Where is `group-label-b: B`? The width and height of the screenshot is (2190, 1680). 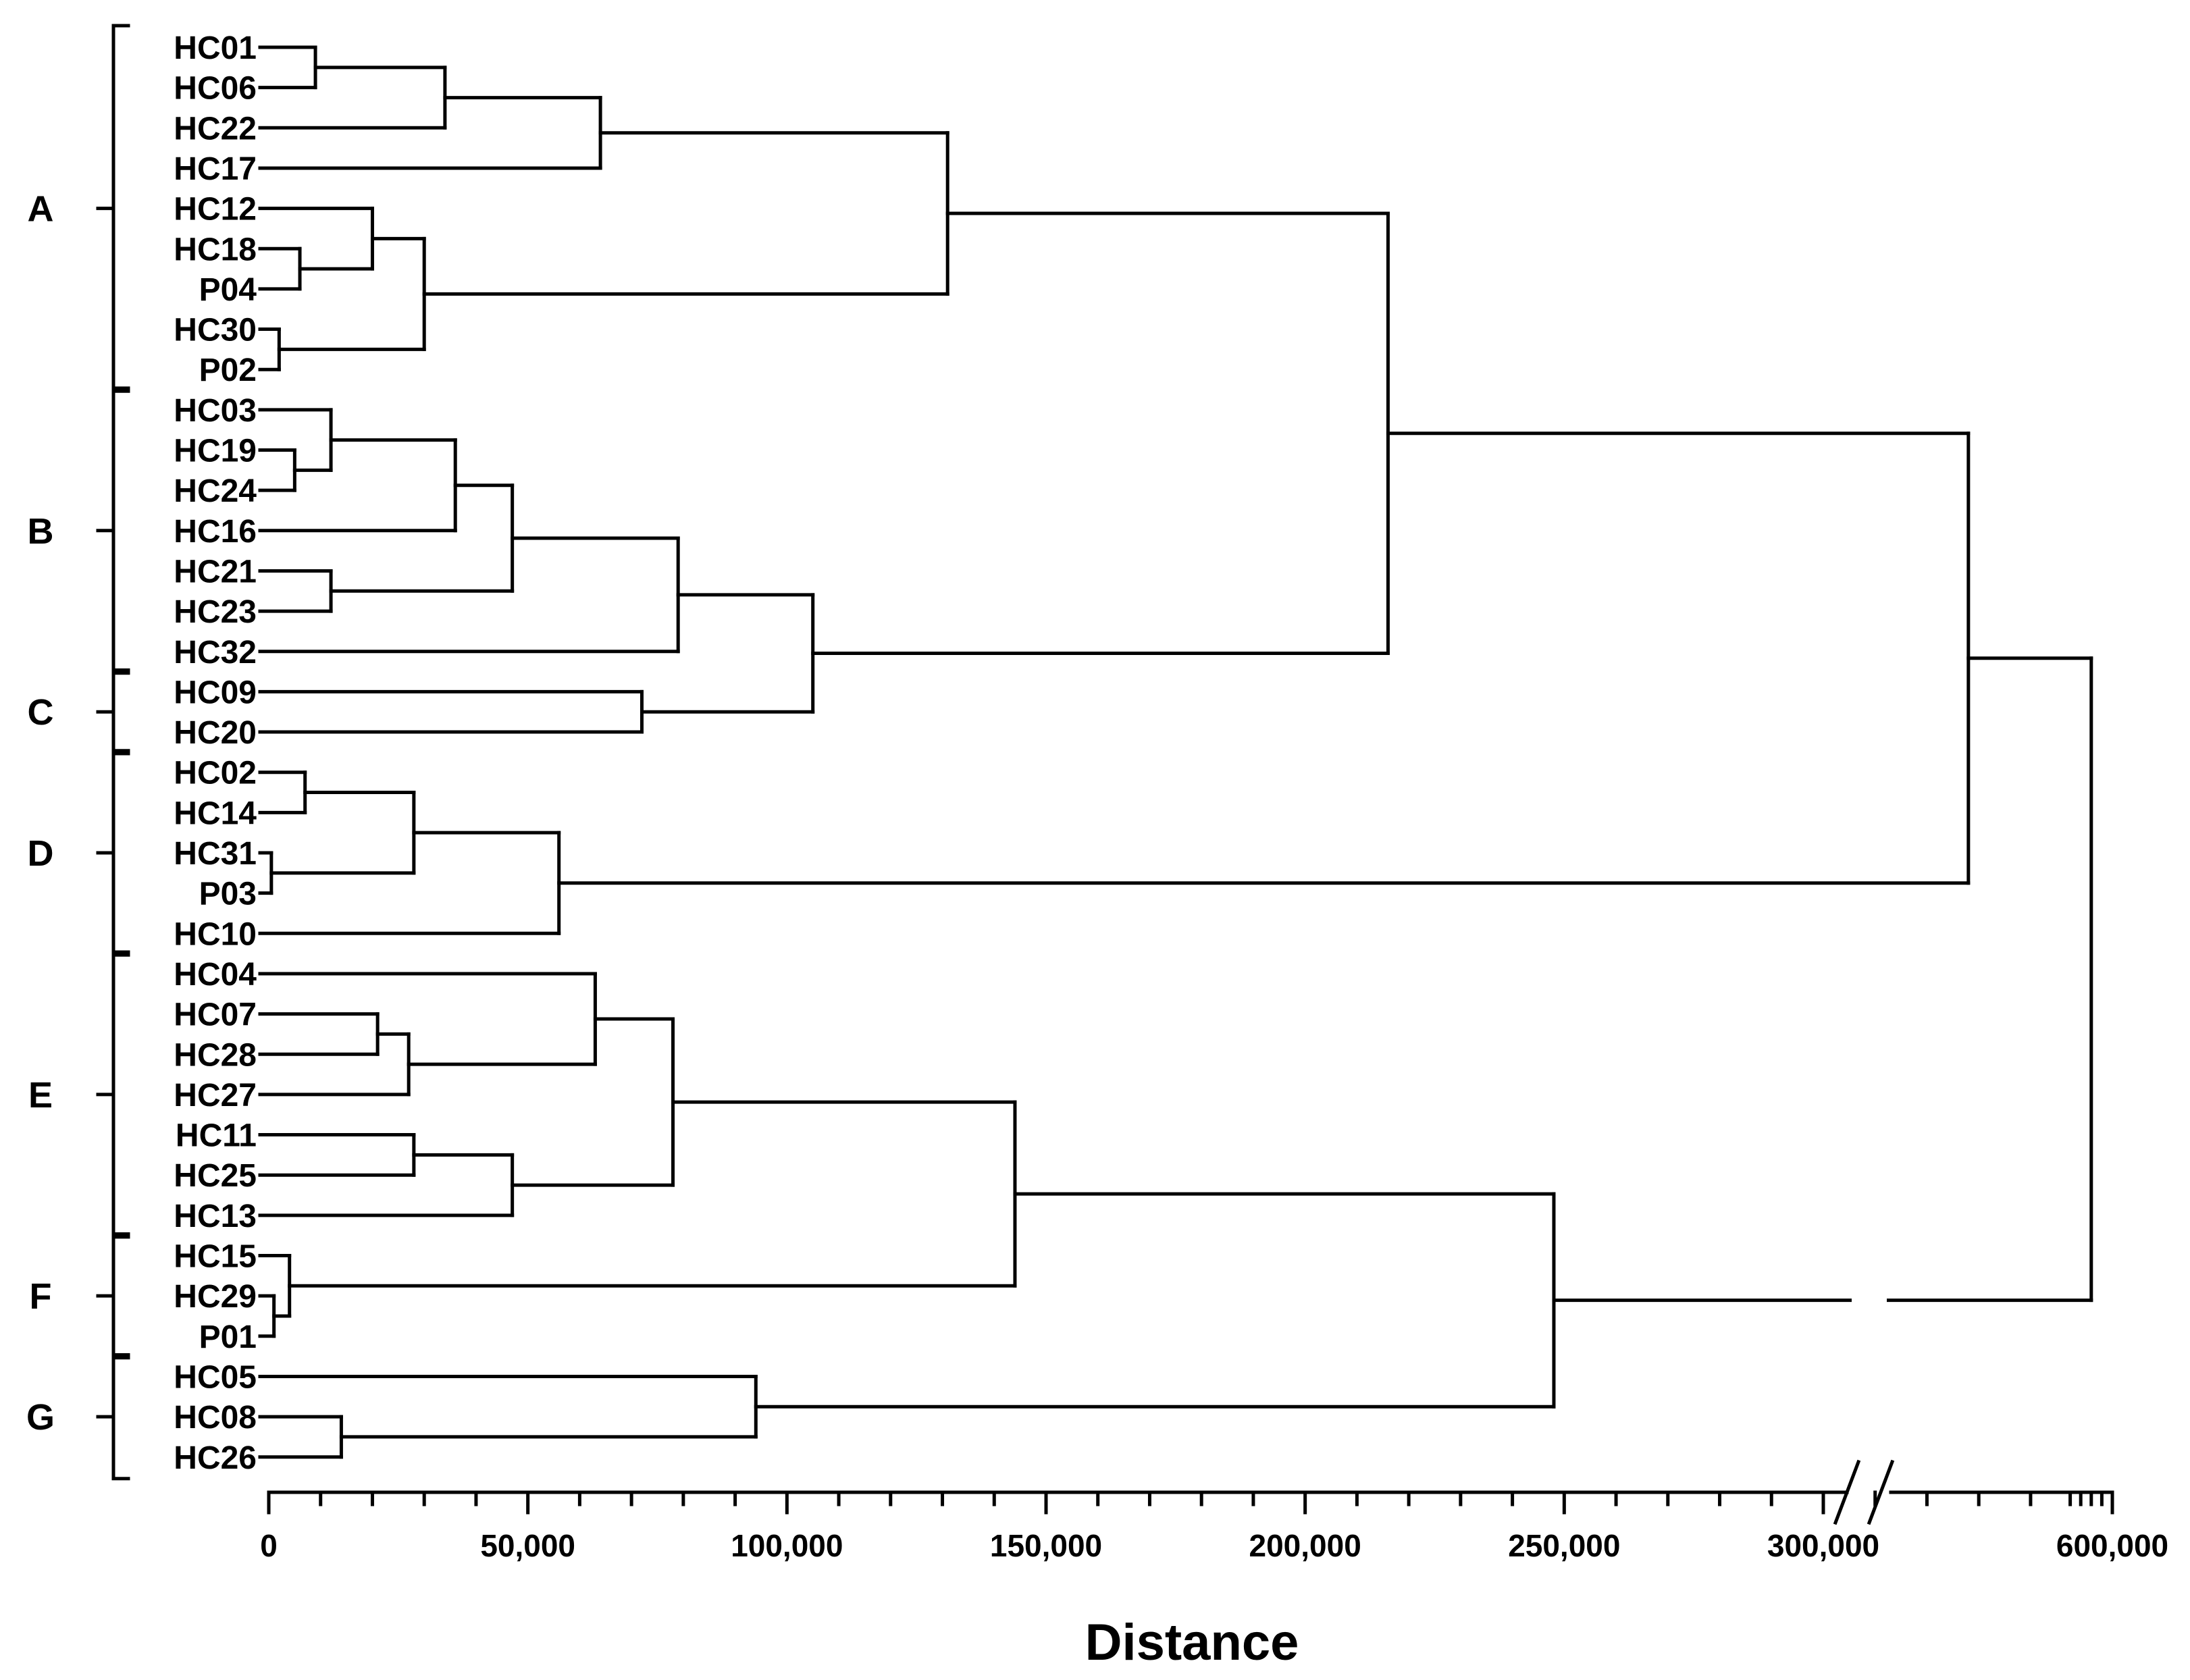
group-label-b: B is located at coordinates (41, 531).